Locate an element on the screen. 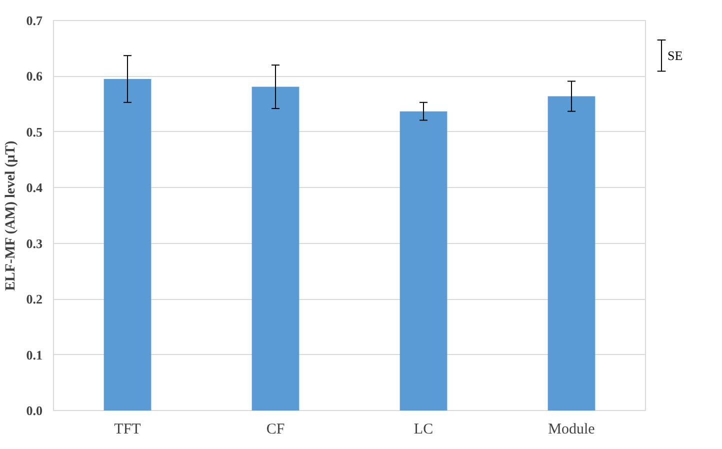 The image size is (722, 449). x-tick-label: Module is located at coordinates (572, 430).